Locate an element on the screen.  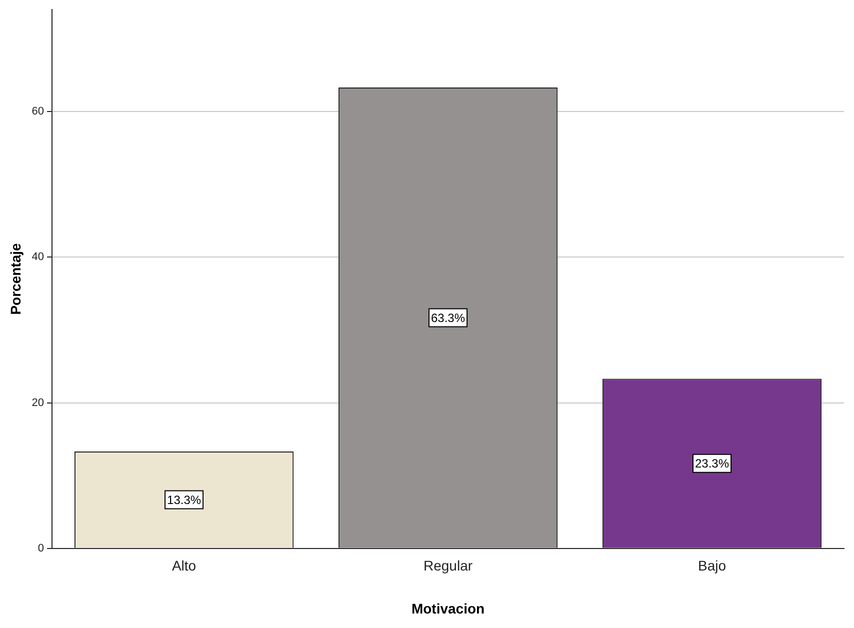
data-label: 13.3% is located at coordinates (184, 500).